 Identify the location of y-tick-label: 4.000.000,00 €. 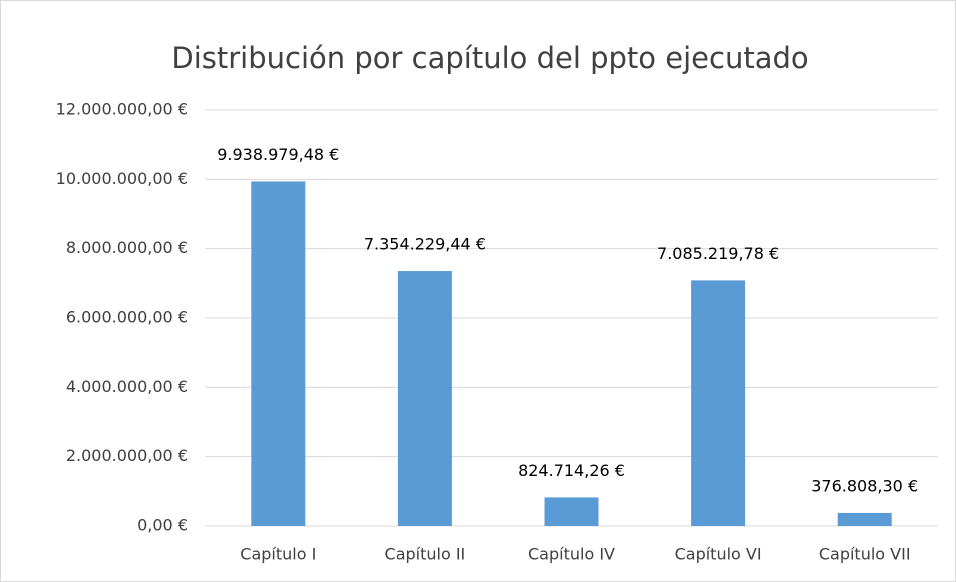
(127, 386).